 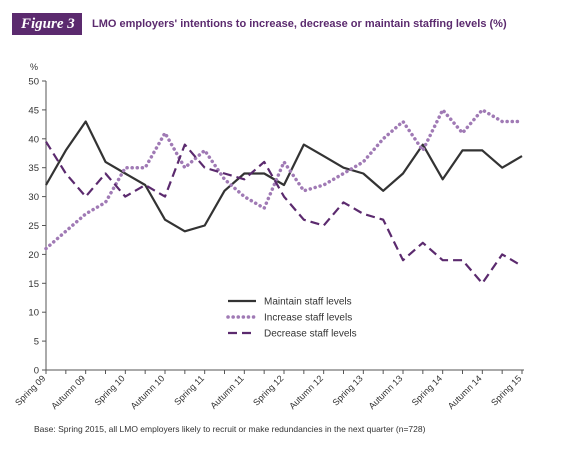 I want to click on x-tick-label: Autumn 11, so click(x=226, y=391).